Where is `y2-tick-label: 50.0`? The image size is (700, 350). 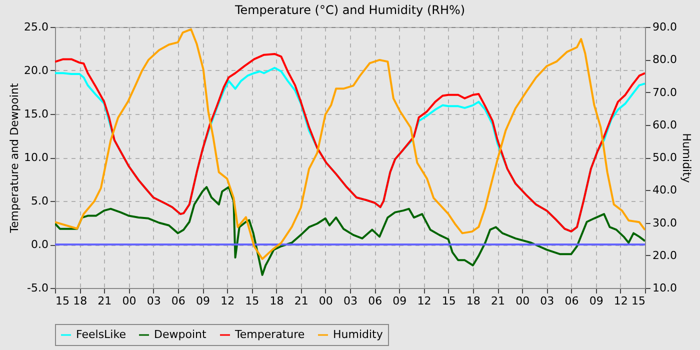
y2-tick-label: 50.0 is located at coordinates (664, 157).